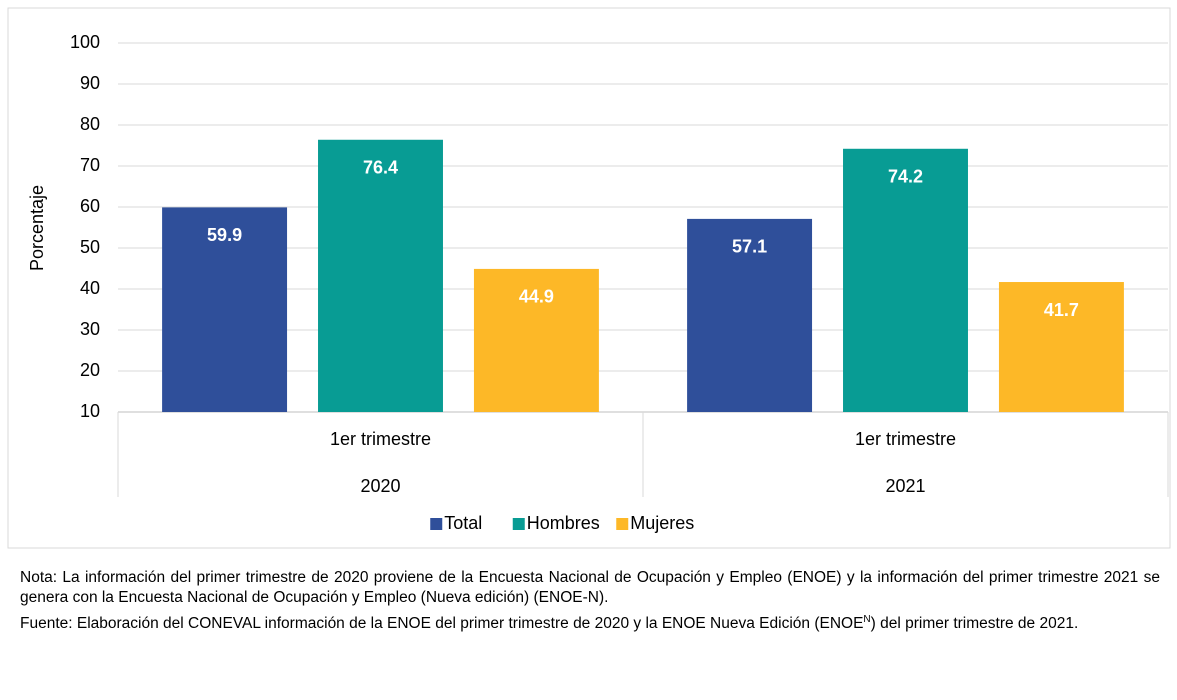  Describe the element at coordinates (37, 228) in the screenshot. I see `y-axis-label: Porcentaje` at that location.